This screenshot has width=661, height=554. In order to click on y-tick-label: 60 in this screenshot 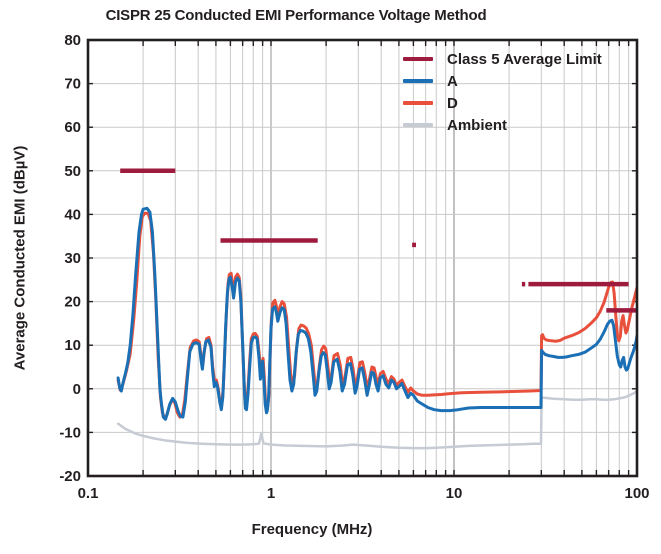, I will do `click(72, 127)`.